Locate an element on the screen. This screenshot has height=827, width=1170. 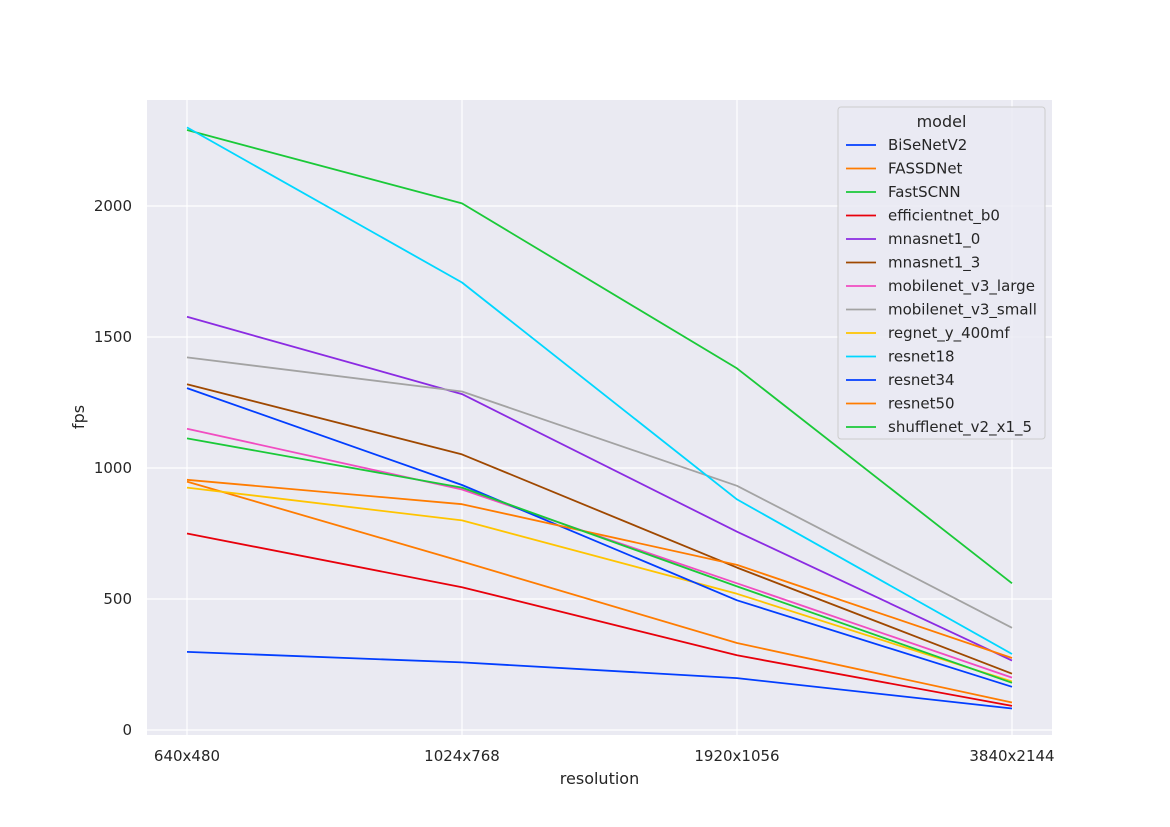
series-line-bisenetv2 is located at coordinates (599, 680).